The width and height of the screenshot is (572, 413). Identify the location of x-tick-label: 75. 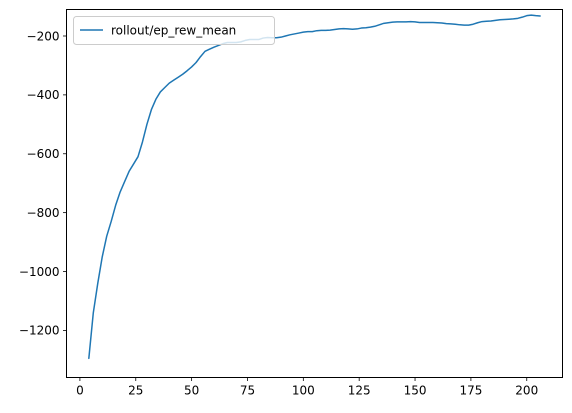
(247, 391).